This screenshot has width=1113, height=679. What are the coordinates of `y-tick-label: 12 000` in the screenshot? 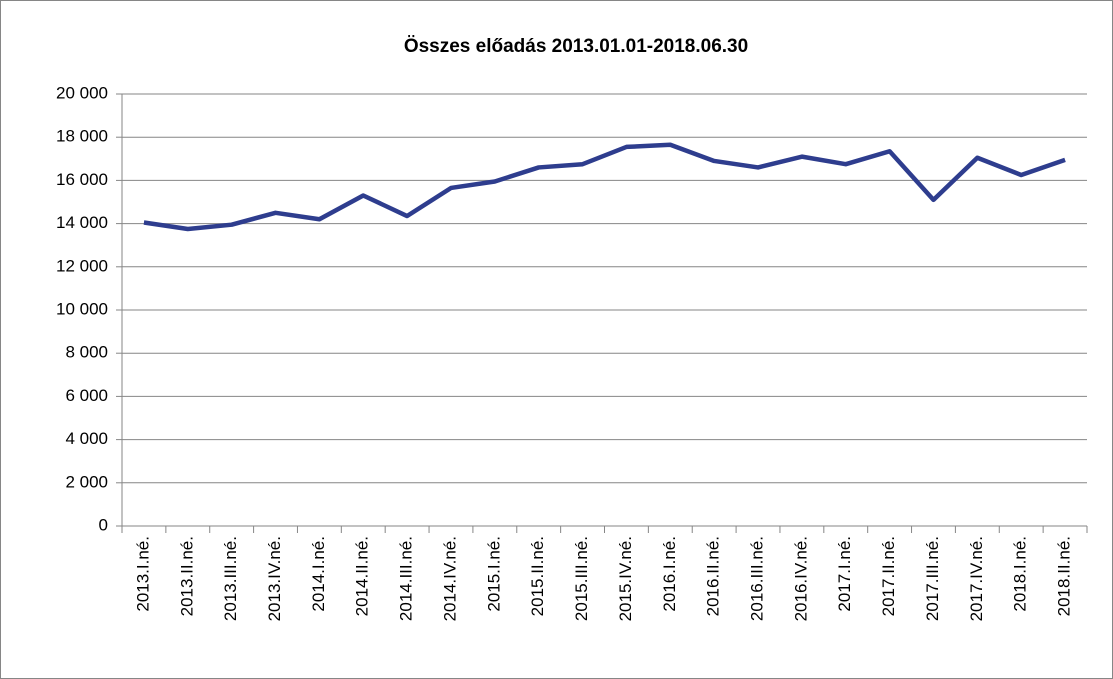 It's located at (82, 265).